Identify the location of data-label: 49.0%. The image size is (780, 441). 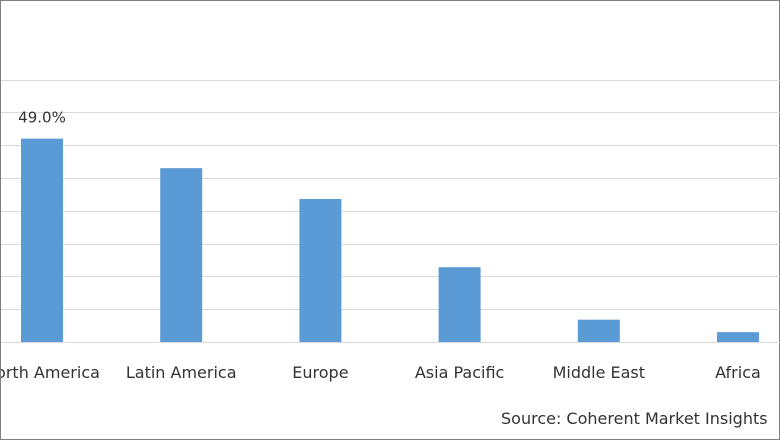
(42, 118).